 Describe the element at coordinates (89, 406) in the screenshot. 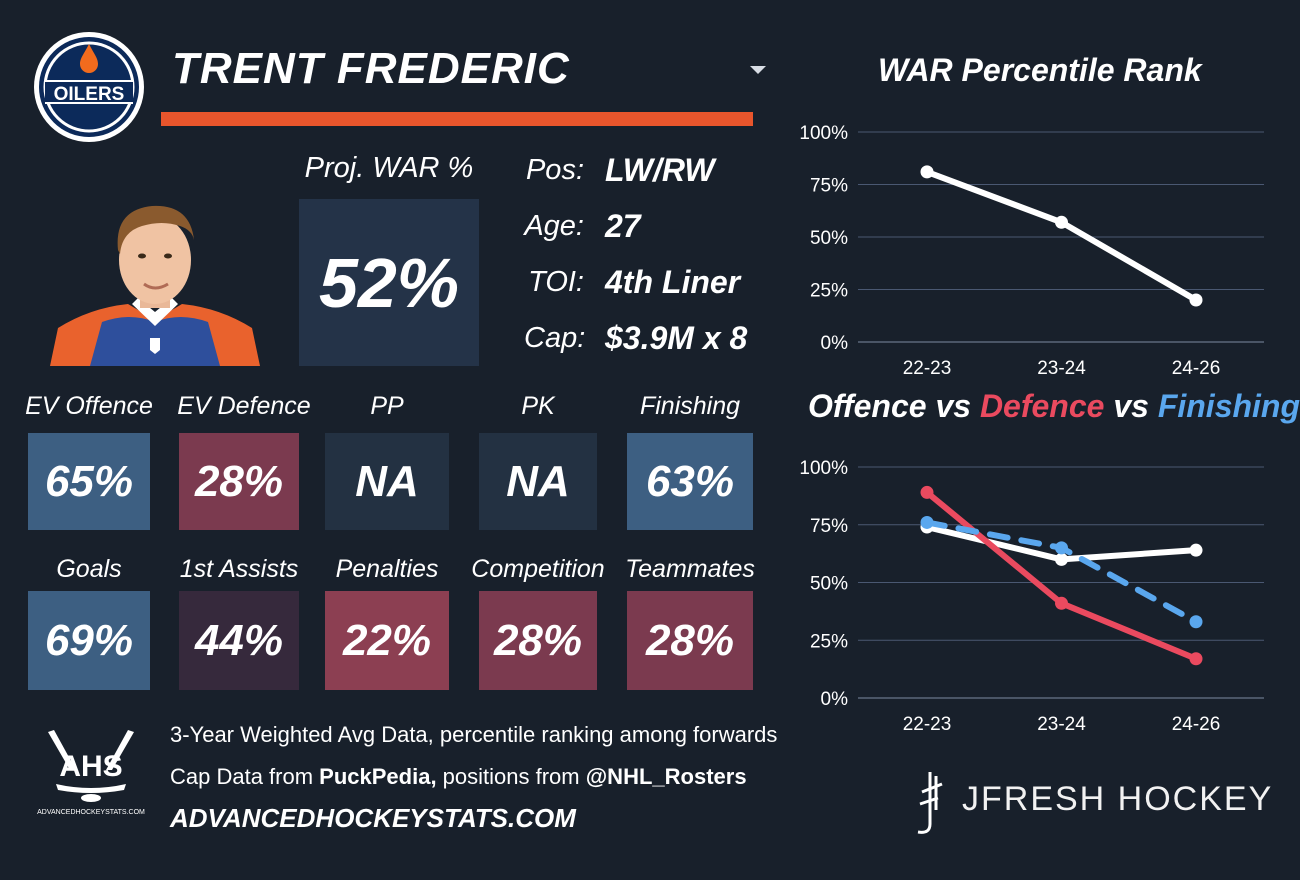

I see `stat-label: EV Offence` at that location.